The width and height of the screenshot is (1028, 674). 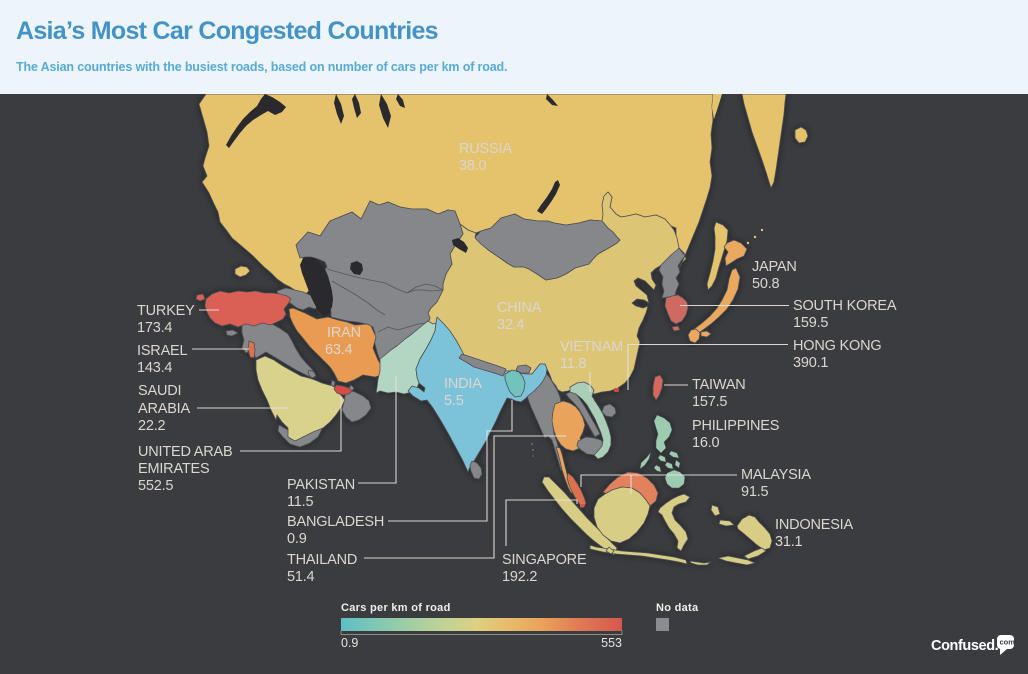 I want to click on svg-text: PAKISTAN, so click(x=321, y=485).